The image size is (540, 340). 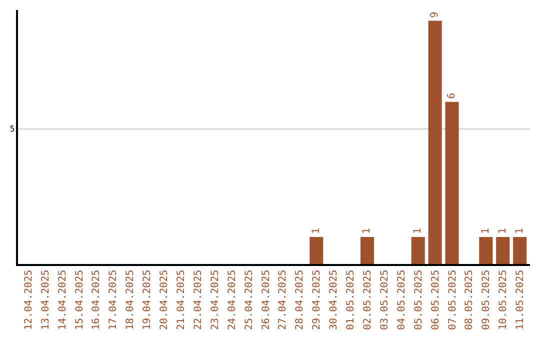 I want to click on x-tick-label: 18.04.2025, so click(x=130, y=300).